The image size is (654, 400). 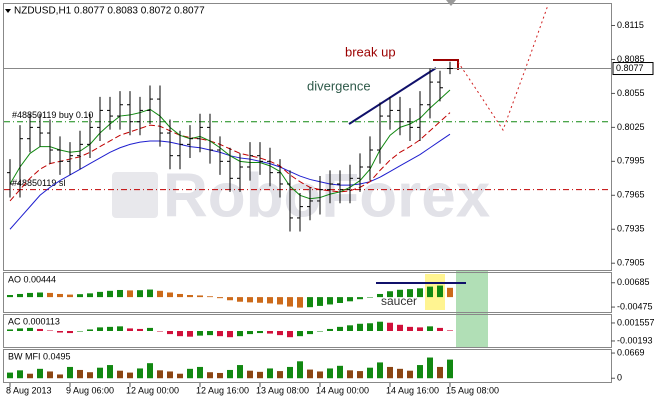 I want to click on x-tick-label: 13 Aug 08:00, so click(x=282, y=390).